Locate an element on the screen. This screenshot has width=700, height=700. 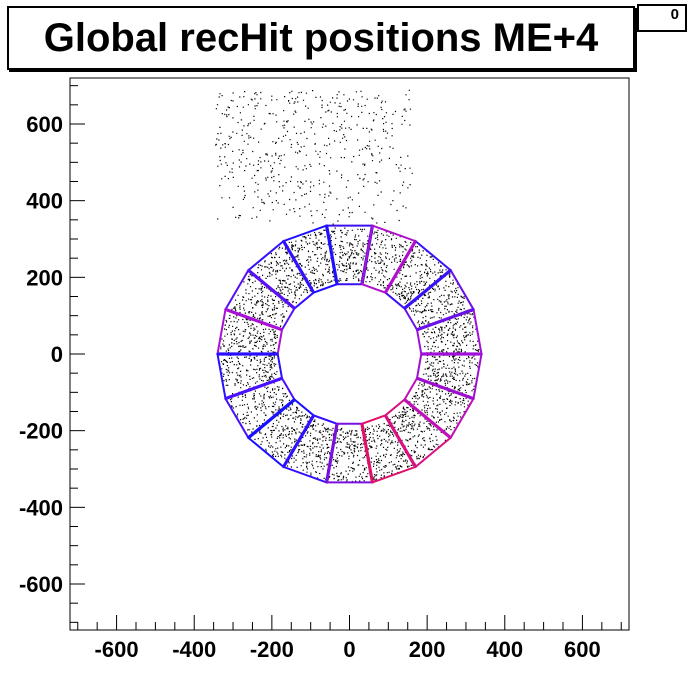
y-tick-label: -600 is located at coordinates (41, 584).